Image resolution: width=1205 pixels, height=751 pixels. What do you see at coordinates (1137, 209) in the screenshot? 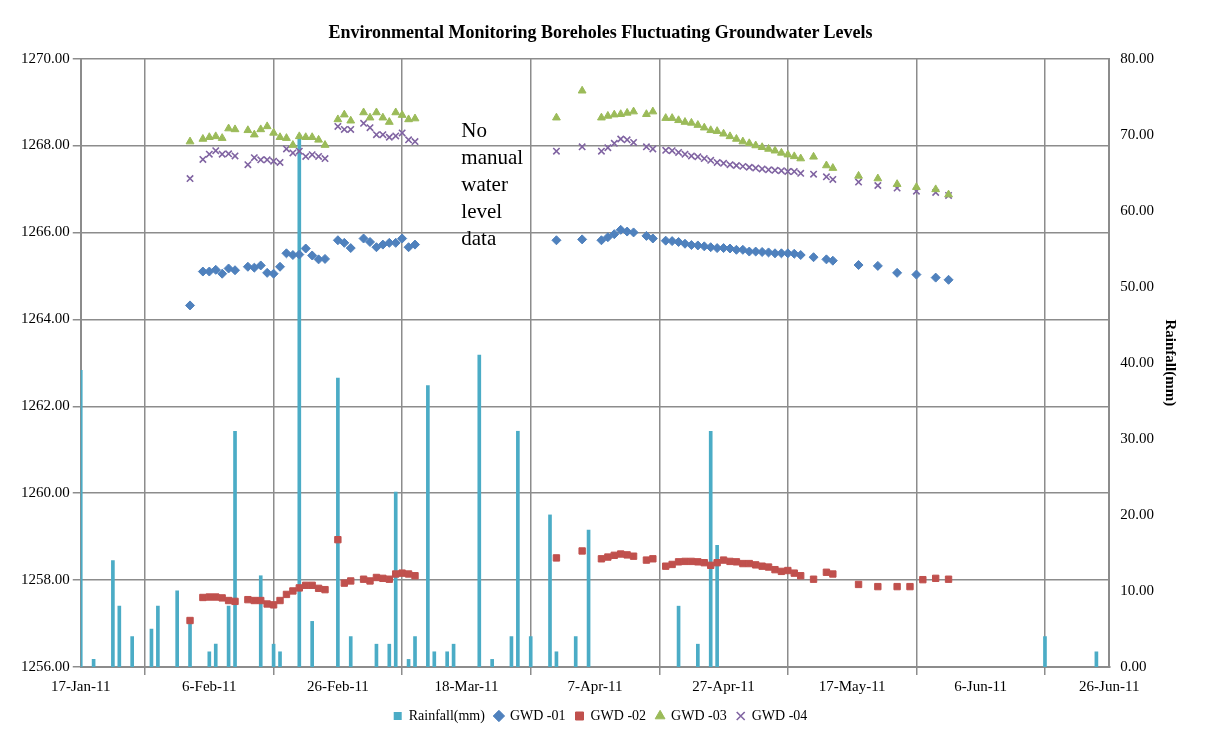
I see `y2-tick-label: 60.00` at bounding box center [1137, 209].